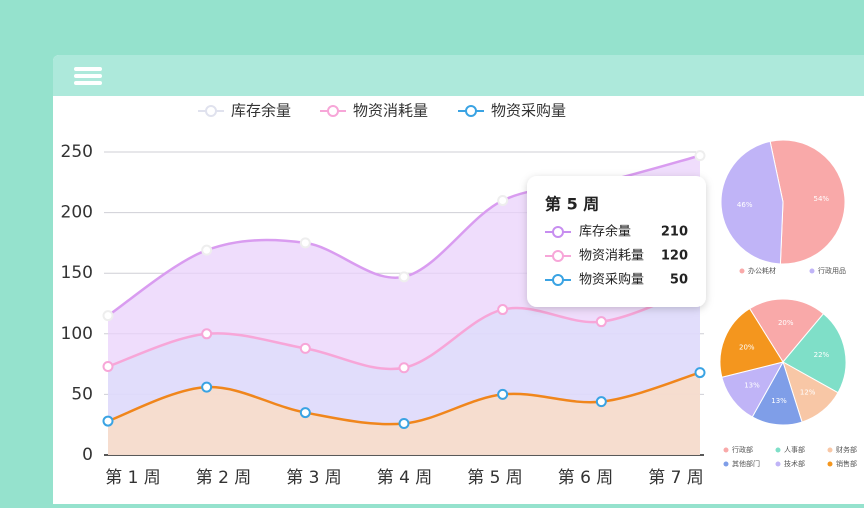 The width and height of the screenshot is (864, 508). I want to click on legend-label: 销售部, so click(846, 463).